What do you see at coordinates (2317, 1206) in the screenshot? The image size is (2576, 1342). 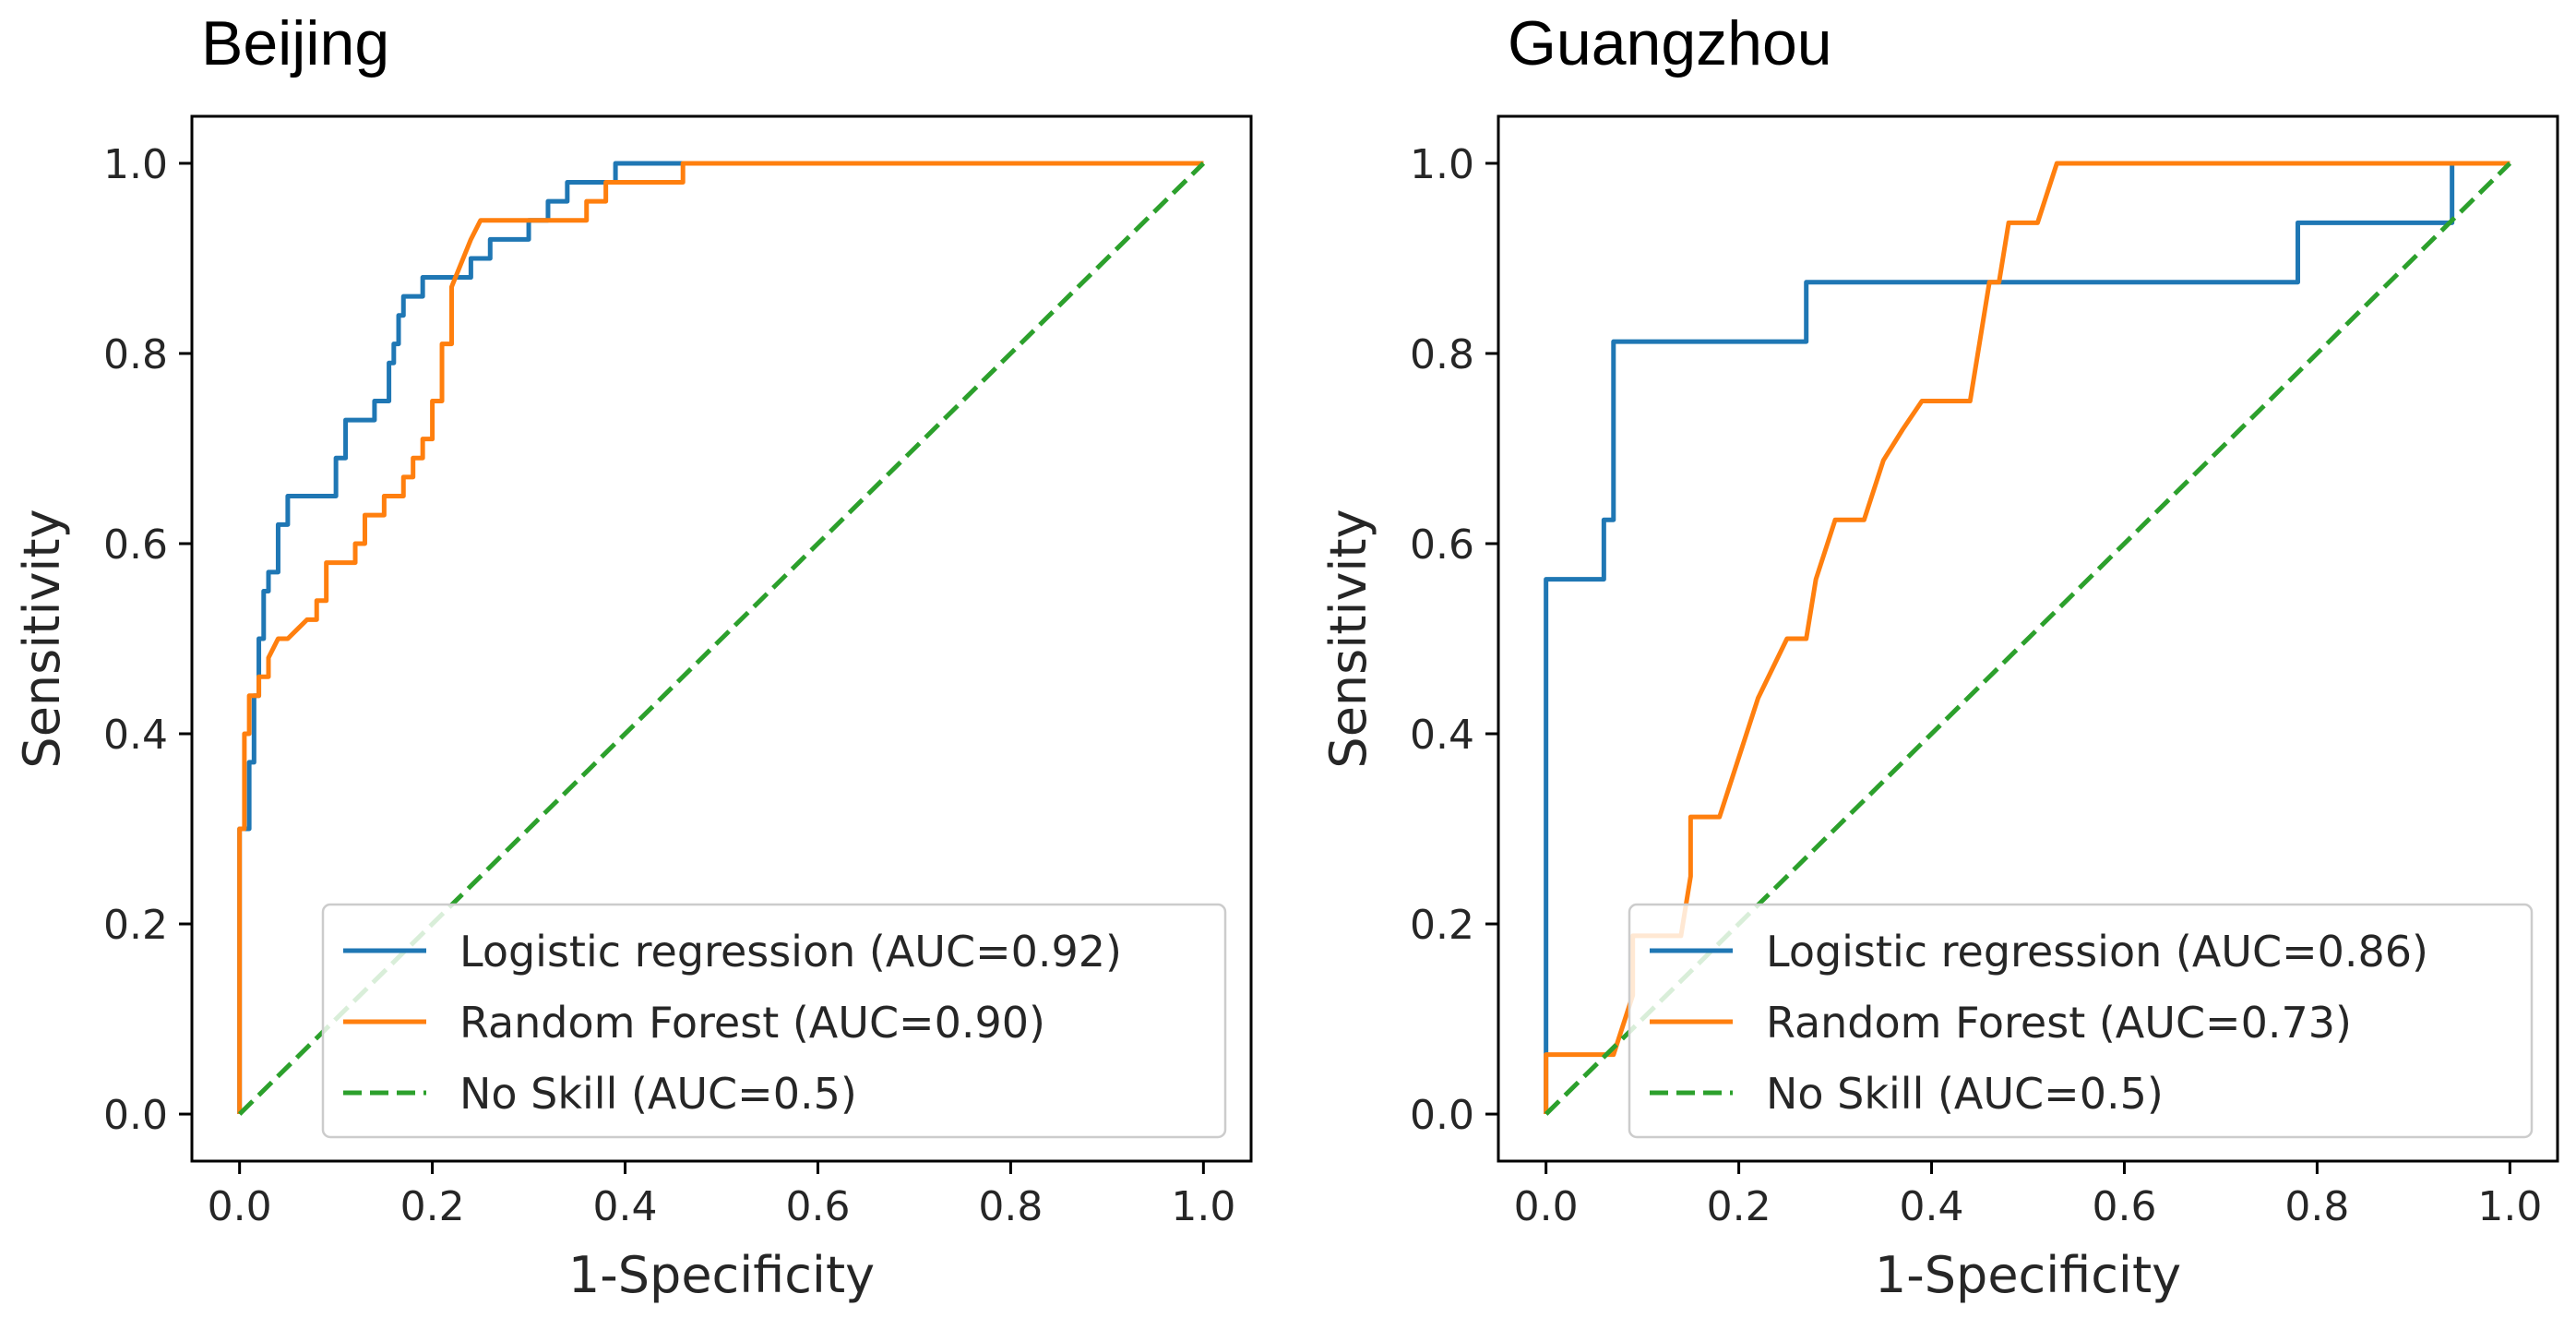 I see `guangzhou-x-tick-label: 0.8` at bounding box center [2317, 1206].